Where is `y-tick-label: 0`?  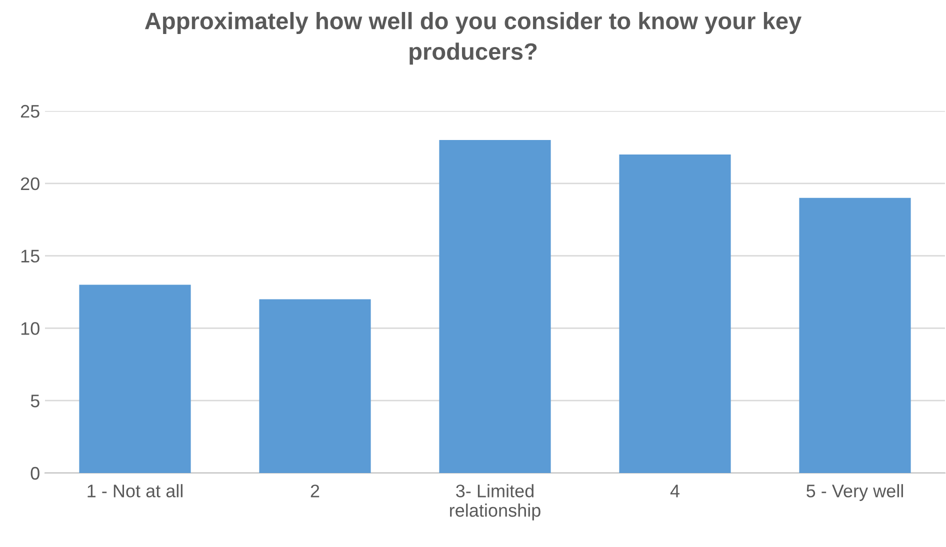 y-tick-label: 0 is located at coordinates (35, 473).